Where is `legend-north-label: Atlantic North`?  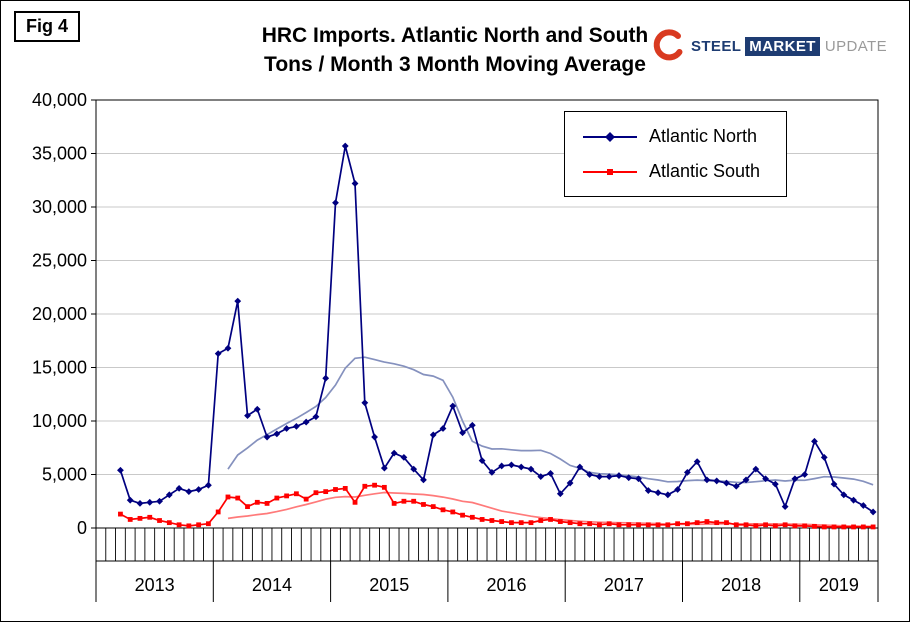 legend-north-label: Atlantic North is located at coordinates (703, 136).